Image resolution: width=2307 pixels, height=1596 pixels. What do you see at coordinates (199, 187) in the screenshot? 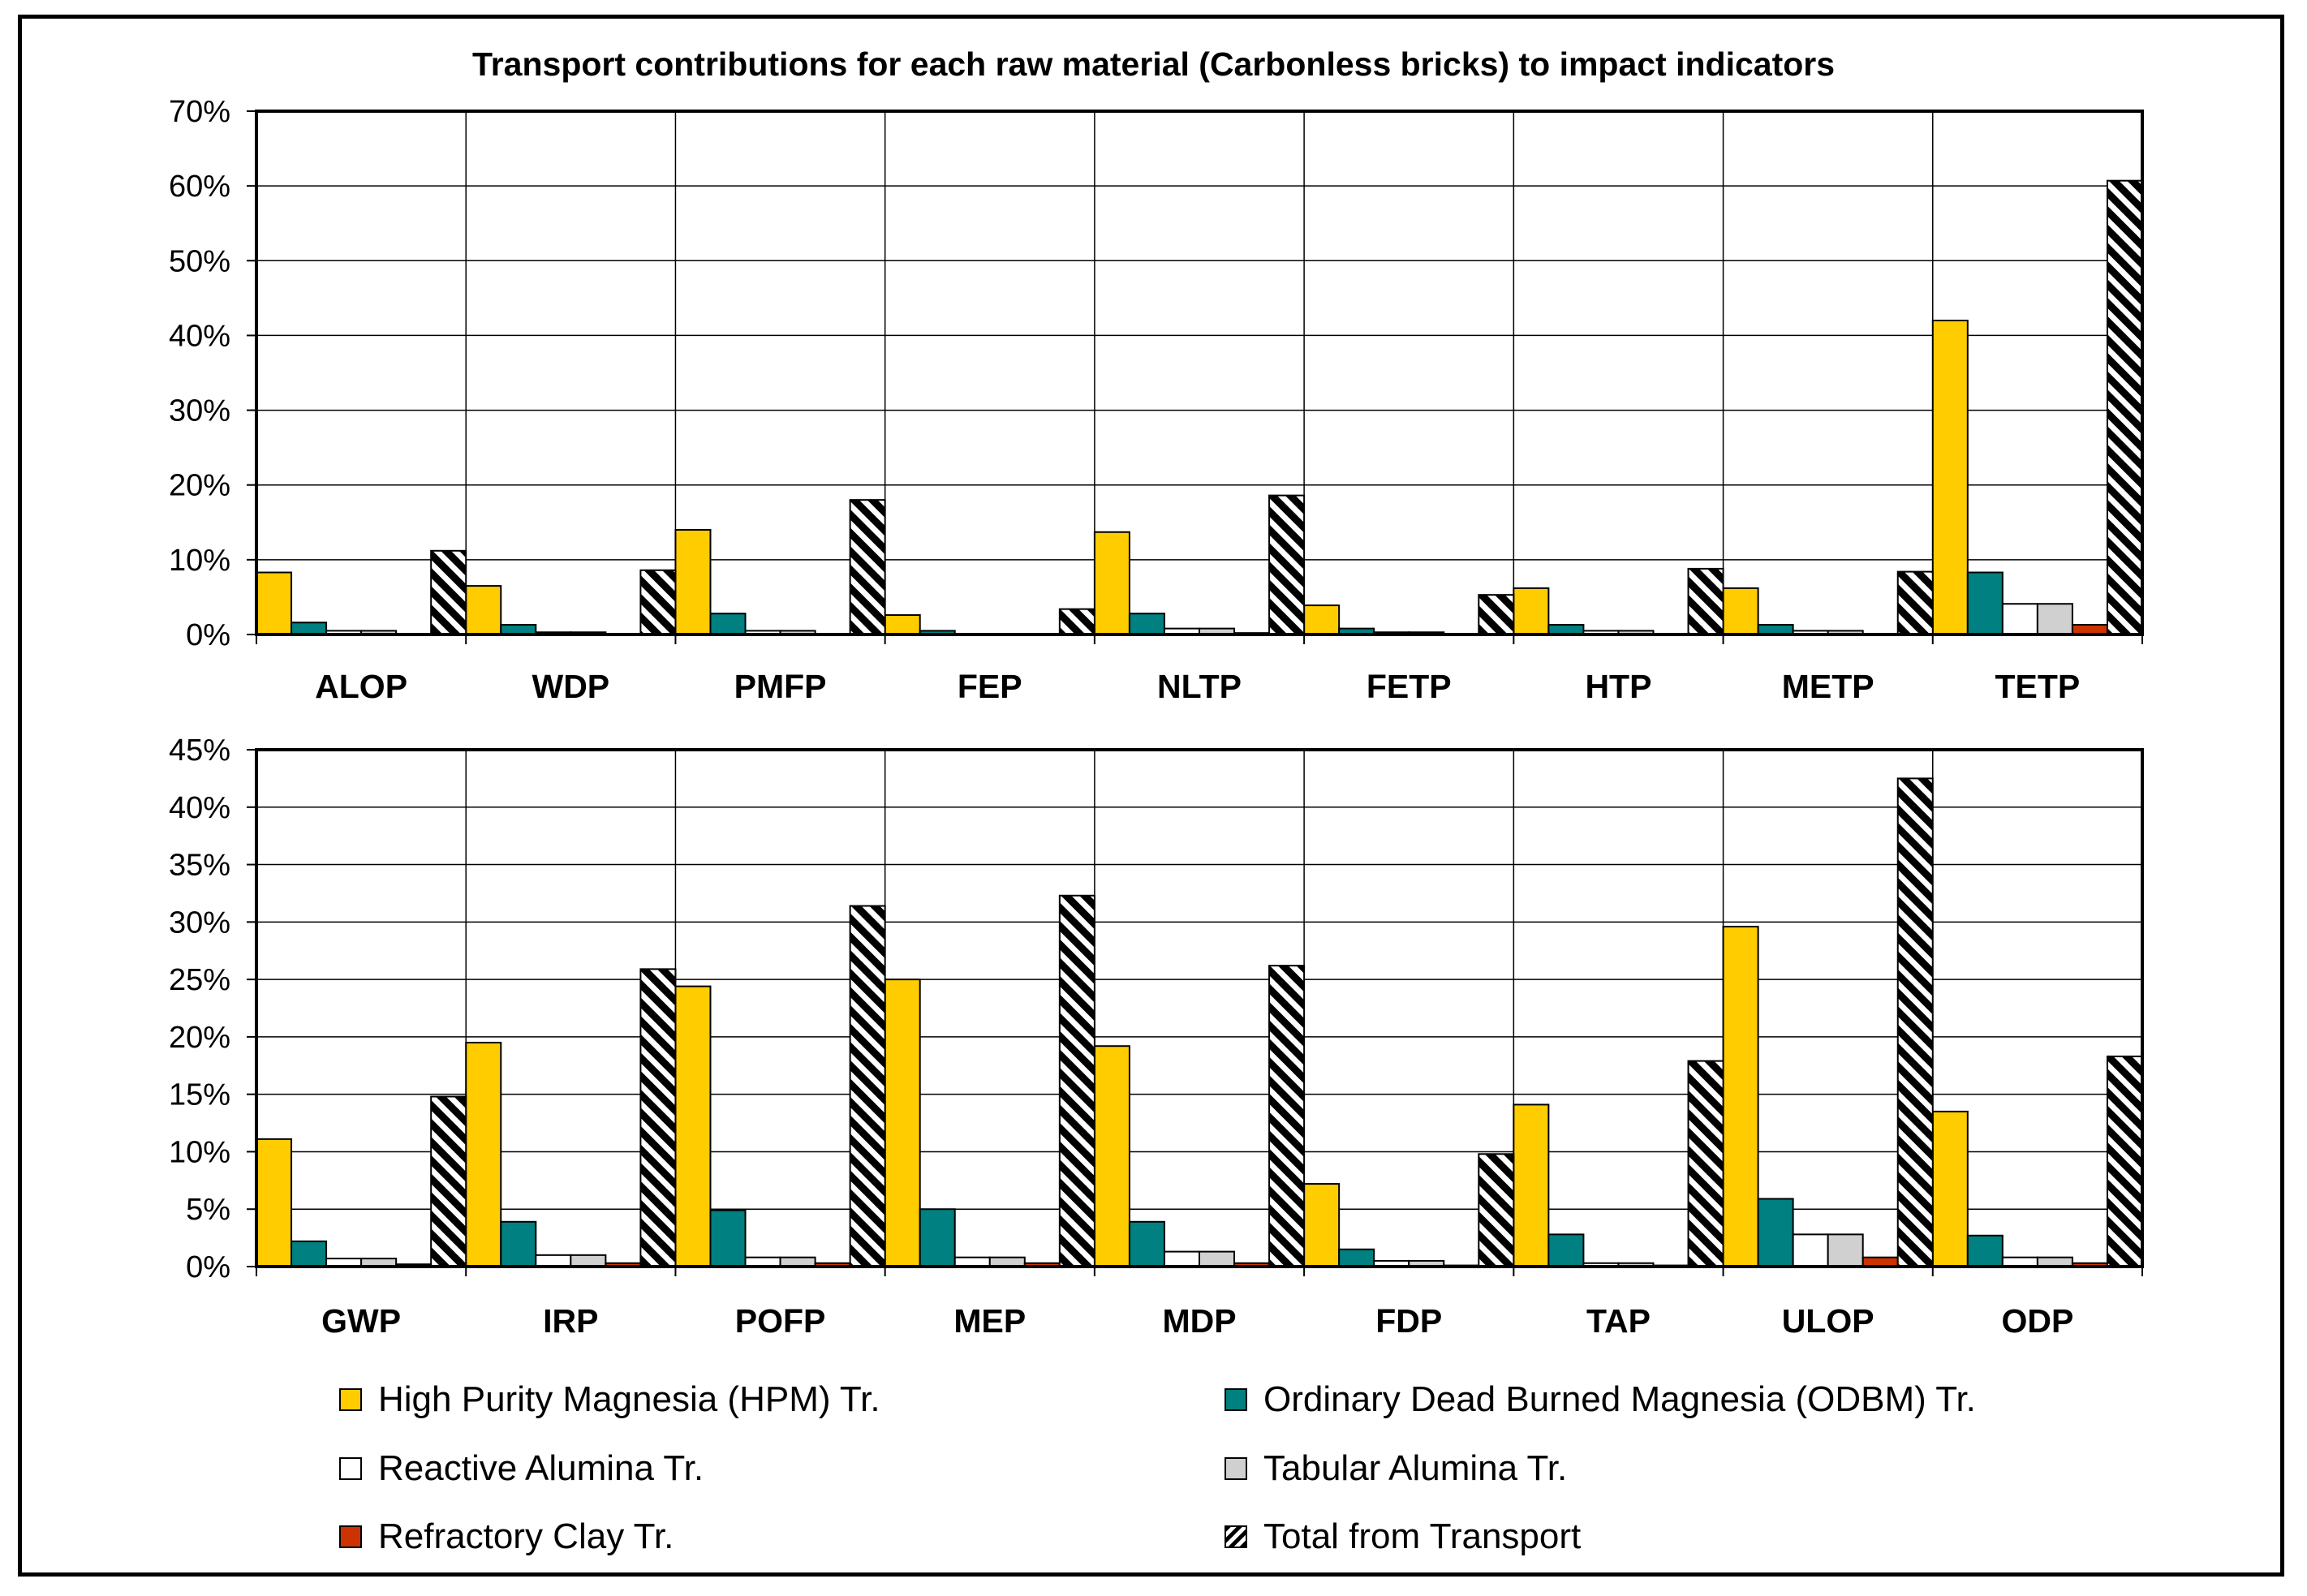
I see `y-tick-label: 60%` at bounding box center [199, 187].